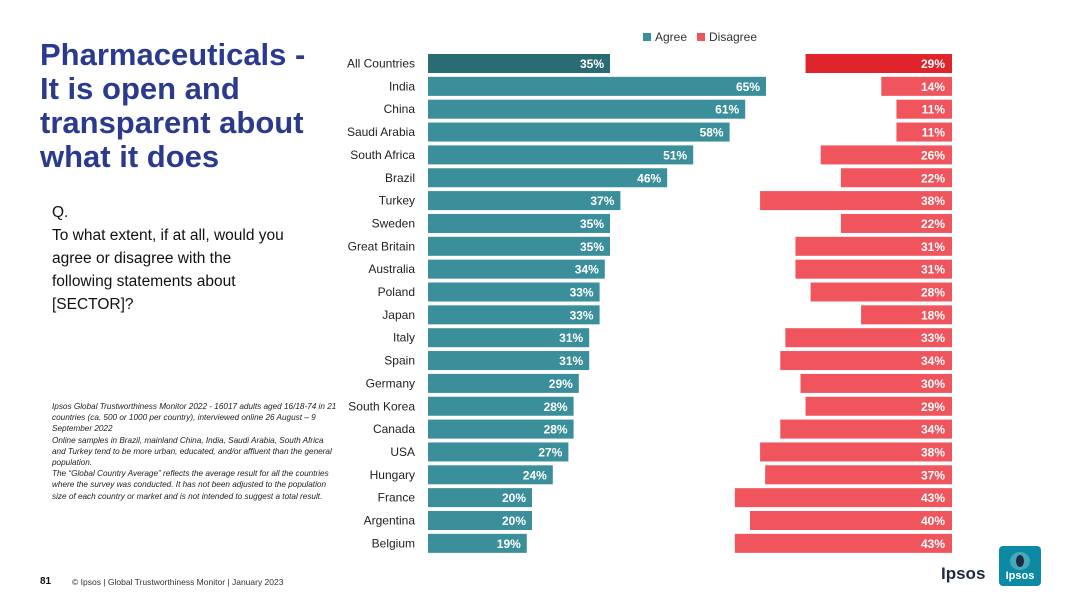 This screenshot has width=1080, height=607. What do you see at coordinates (896, 178) in the screenshot?
I see `disagree-bar-brazil` at bounding box center [896, 178].